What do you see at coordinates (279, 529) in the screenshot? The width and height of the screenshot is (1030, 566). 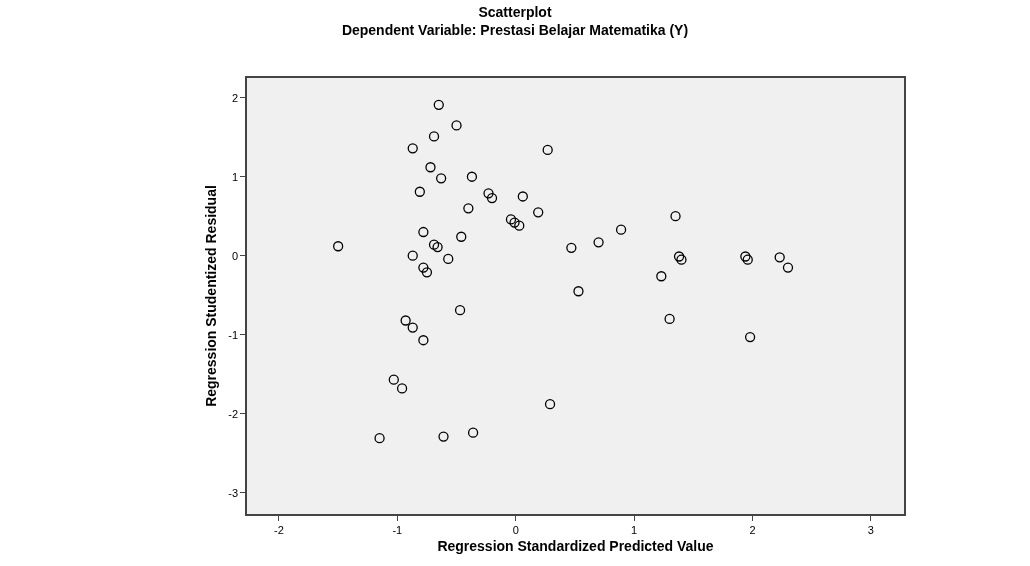 I see `x-tick-label: -2` at bounding box center [279, 529].